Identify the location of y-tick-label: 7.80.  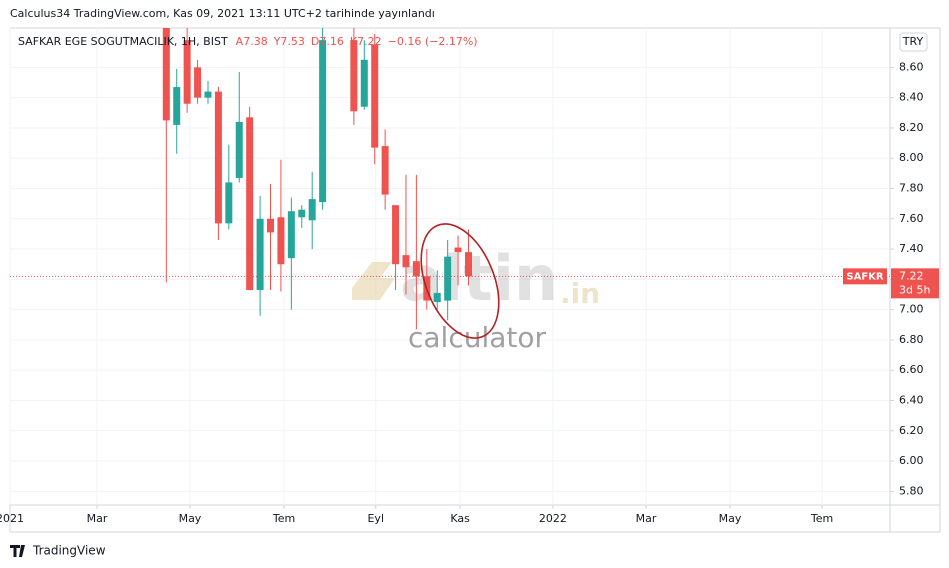
(911, 188).